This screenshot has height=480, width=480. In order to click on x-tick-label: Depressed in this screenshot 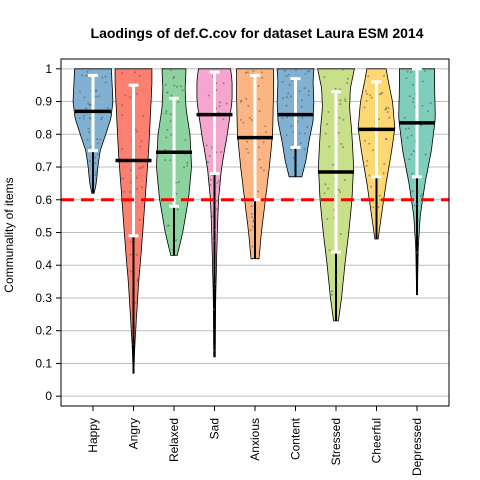, I will do `click(417, 447)`.